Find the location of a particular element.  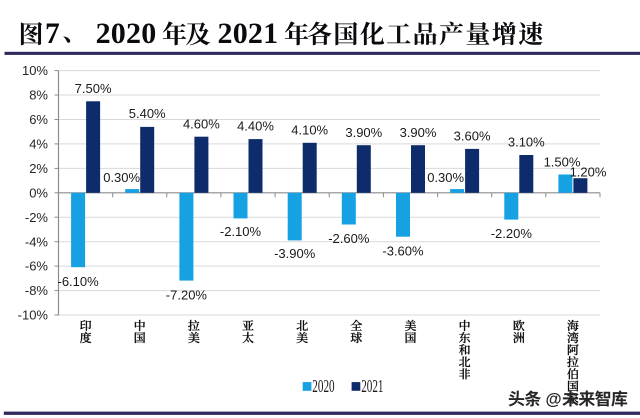

svg-text: 1.20% is located at coordinates (588, 171).